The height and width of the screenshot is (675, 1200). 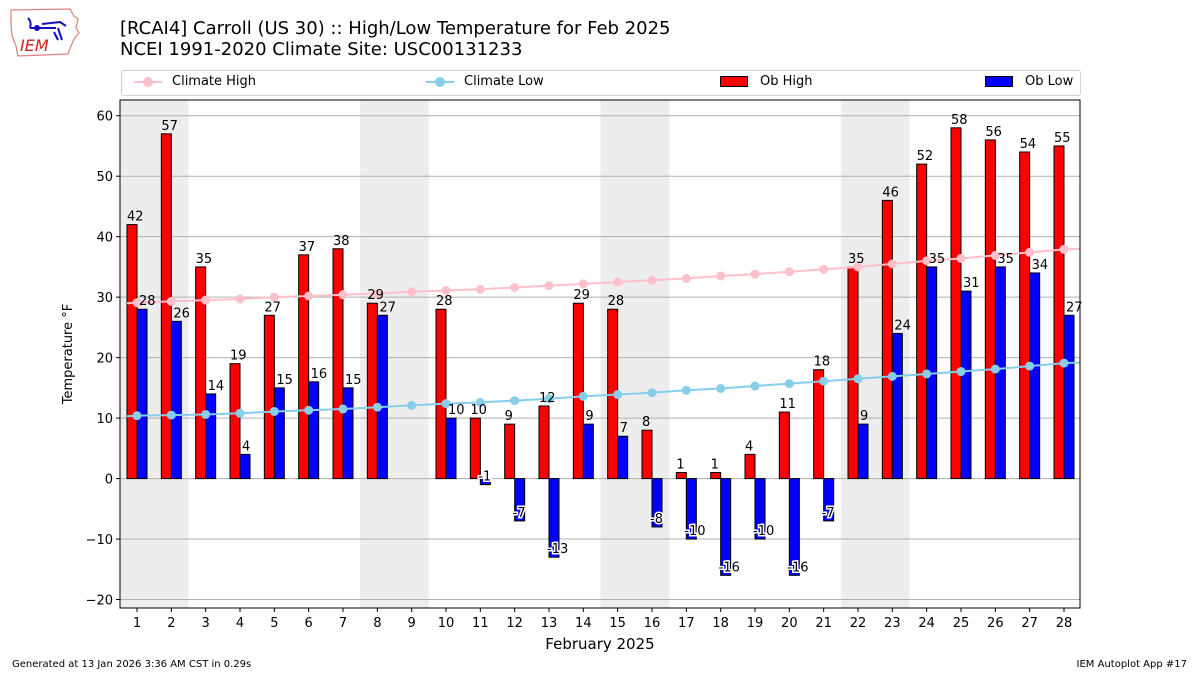 I want to click on ob-low-label: 9, so click(x=864, y=416).